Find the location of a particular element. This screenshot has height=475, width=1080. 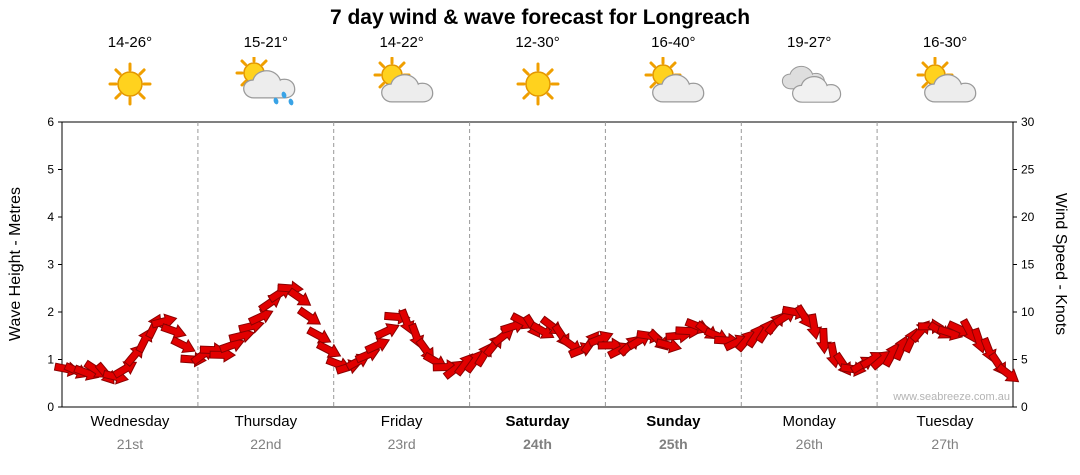

day-forecast: 15-21° is located at coordinates (266, 75).